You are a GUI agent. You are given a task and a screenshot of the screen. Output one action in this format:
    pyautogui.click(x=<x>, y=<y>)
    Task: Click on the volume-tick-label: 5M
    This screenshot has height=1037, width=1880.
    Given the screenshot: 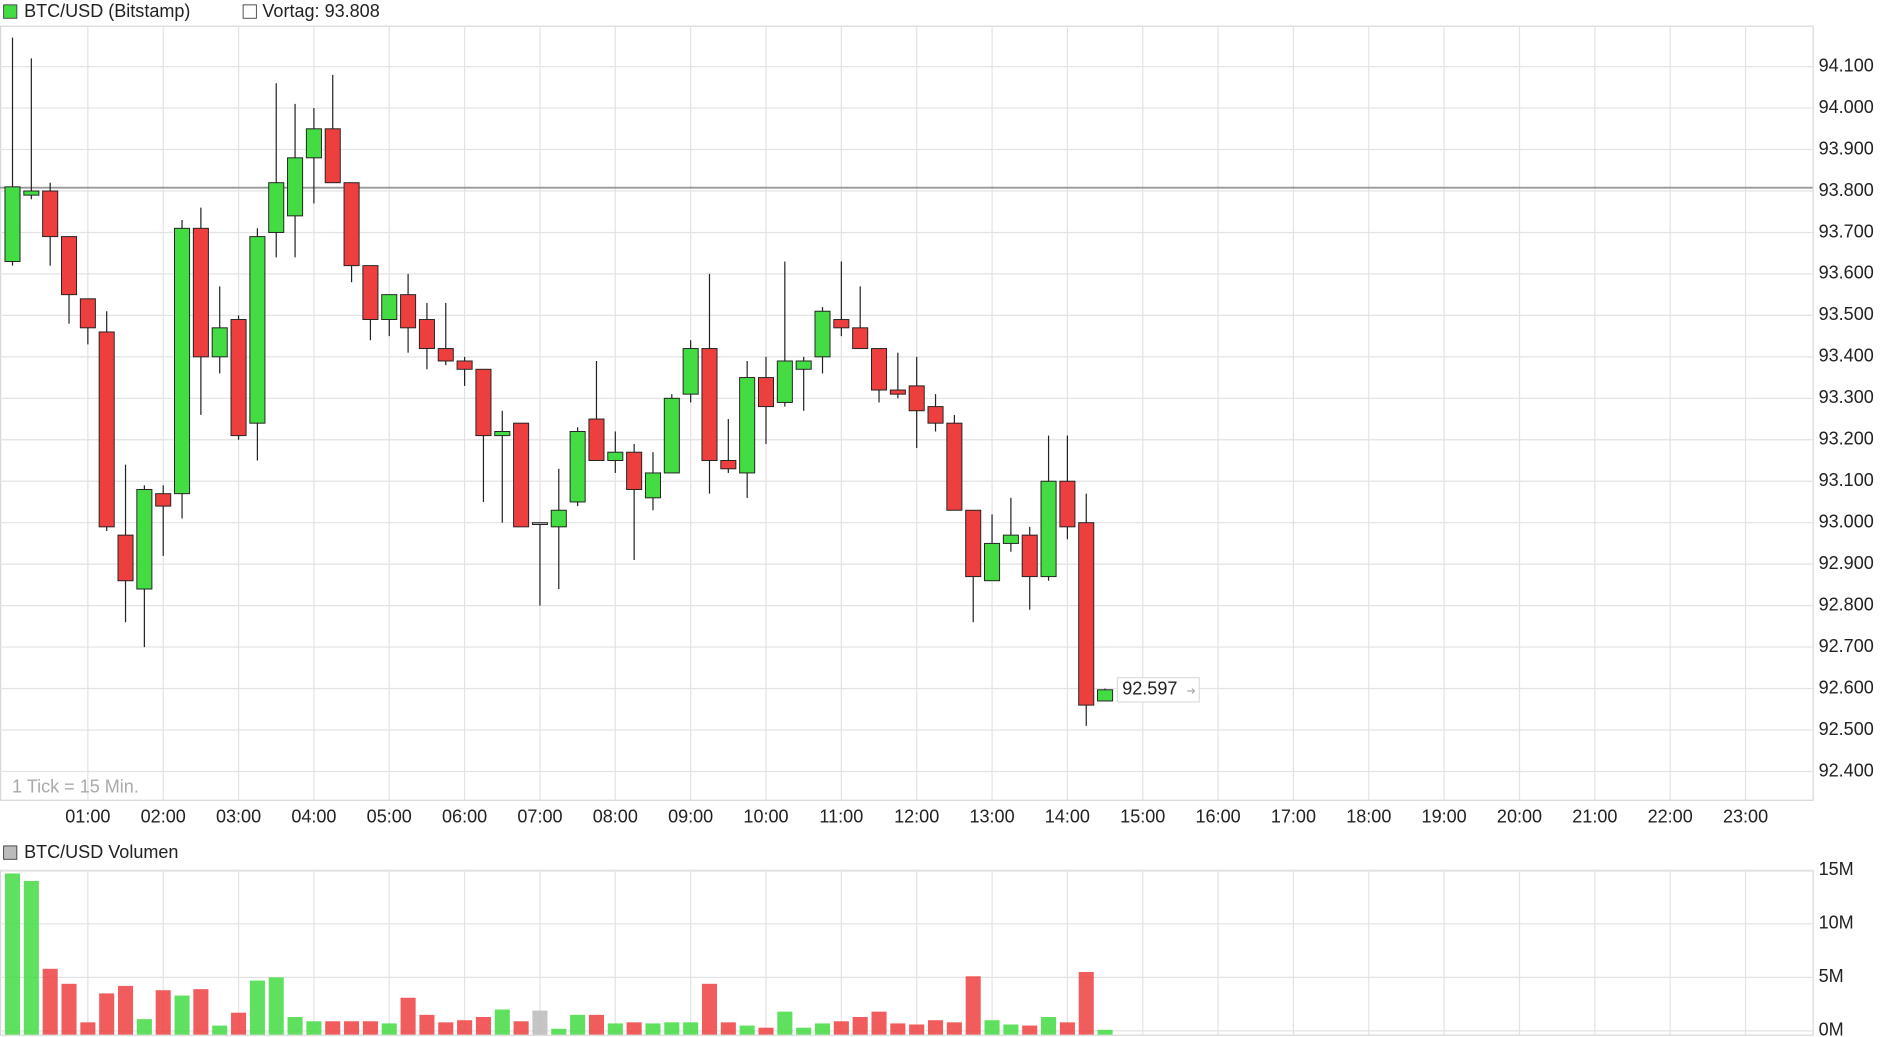 What is the action you would take?
    pyautogui.click(x=1831, y=976)
    